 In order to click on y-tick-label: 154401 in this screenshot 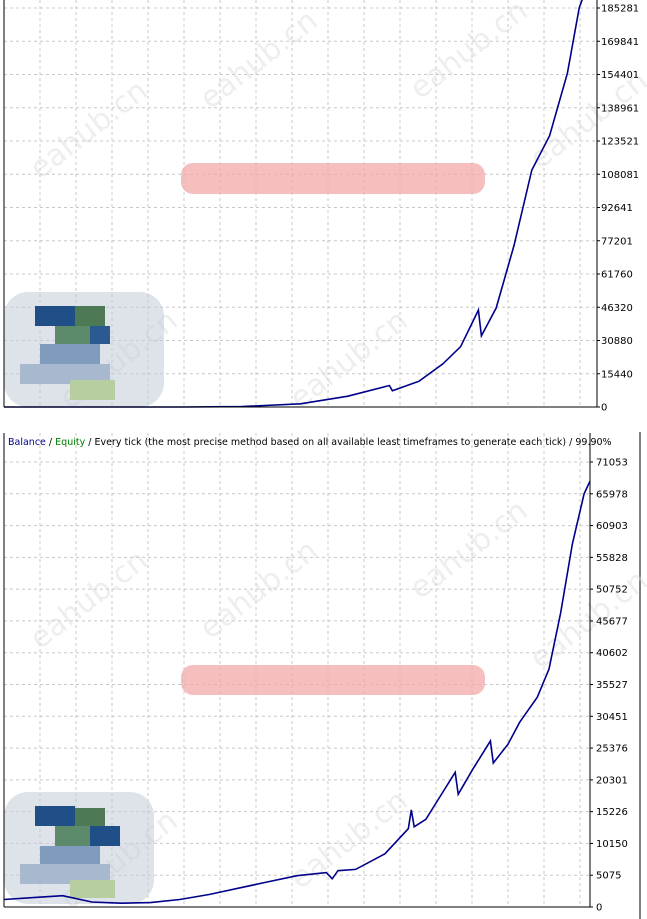, I will do `click(620, 75)`.